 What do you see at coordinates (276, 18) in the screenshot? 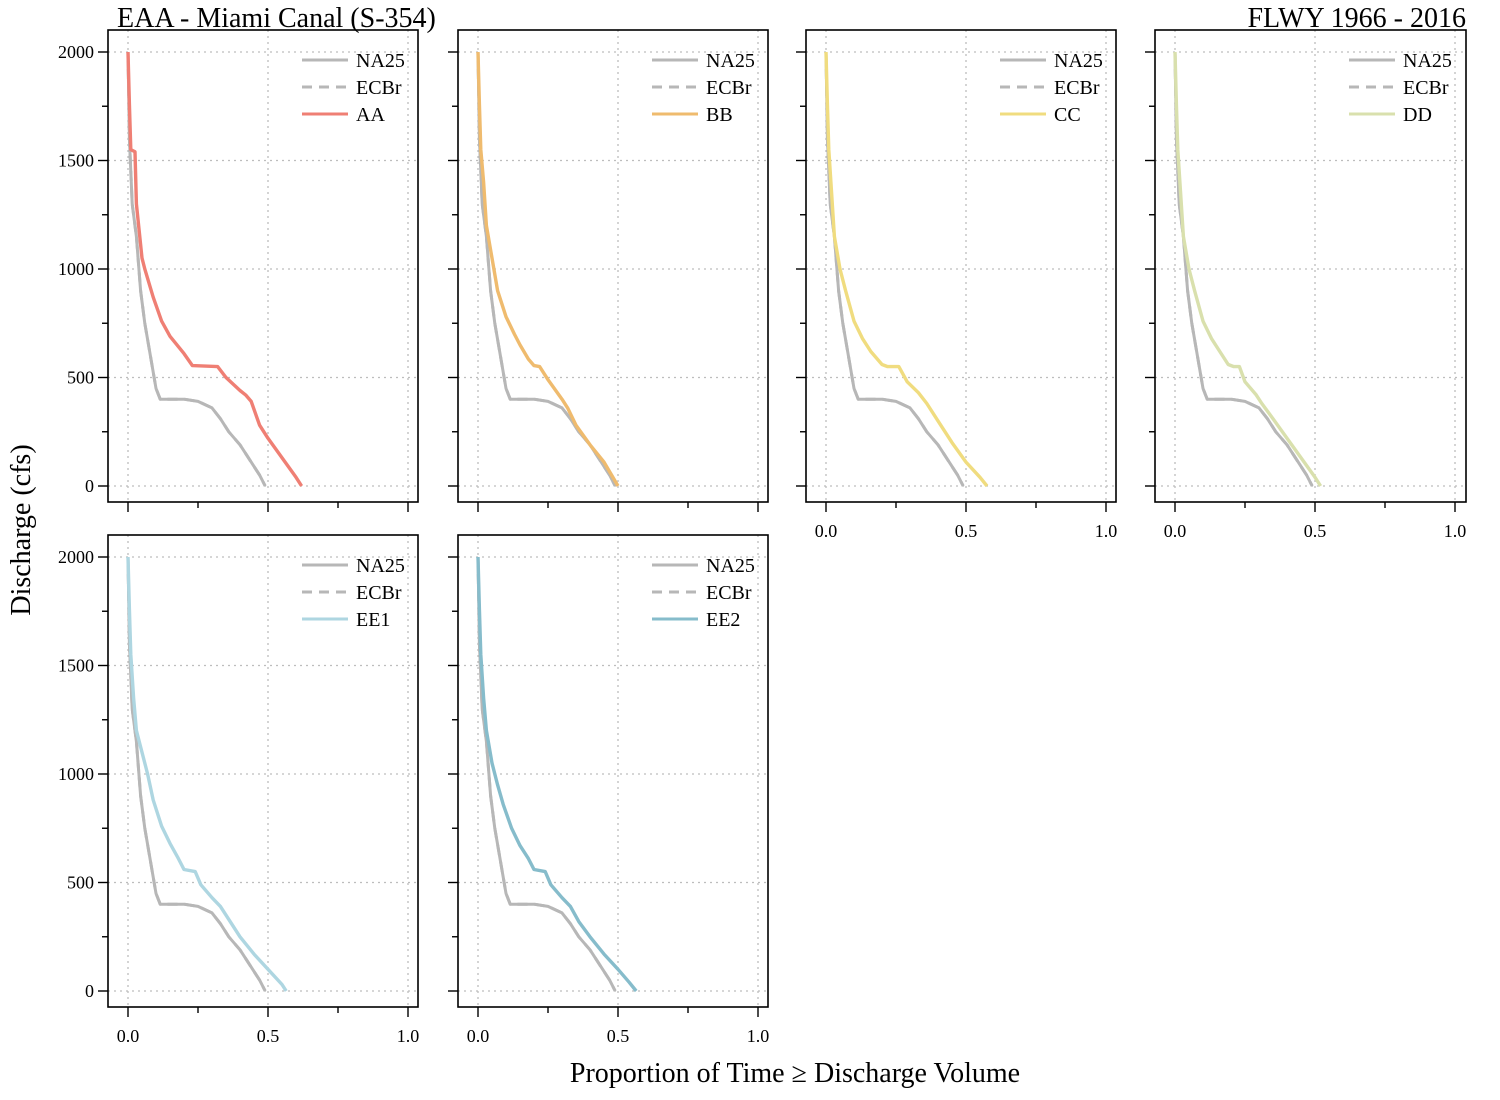
I see `figure-title-left: EAA - Miami Canal (S-354)` at bounding box center [276, 18].